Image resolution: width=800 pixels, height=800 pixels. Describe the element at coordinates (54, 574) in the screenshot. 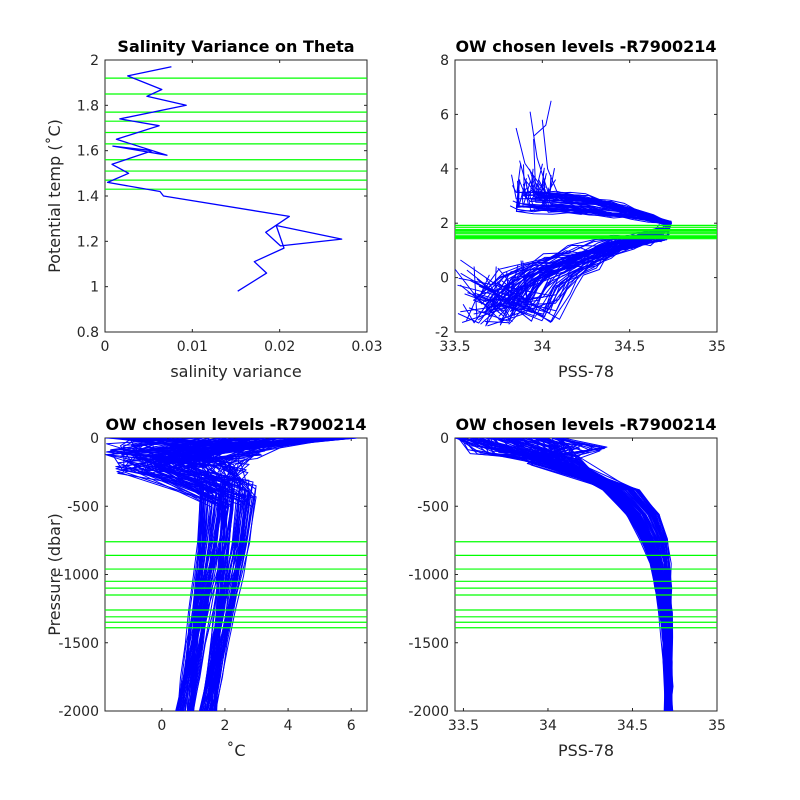

I see `y-axis-label: Pressure (dbar)` at that location.